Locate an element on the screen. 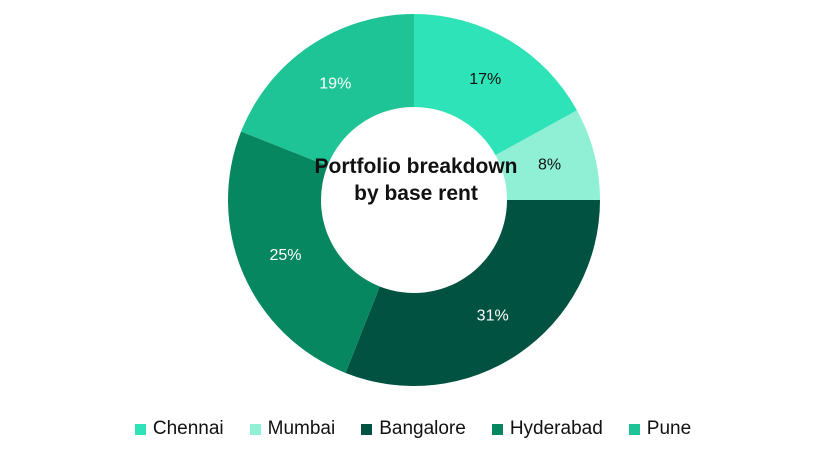 The image size is (826, 449). slice-label-hyderabad: 25% is located at coordinates (285, 255).